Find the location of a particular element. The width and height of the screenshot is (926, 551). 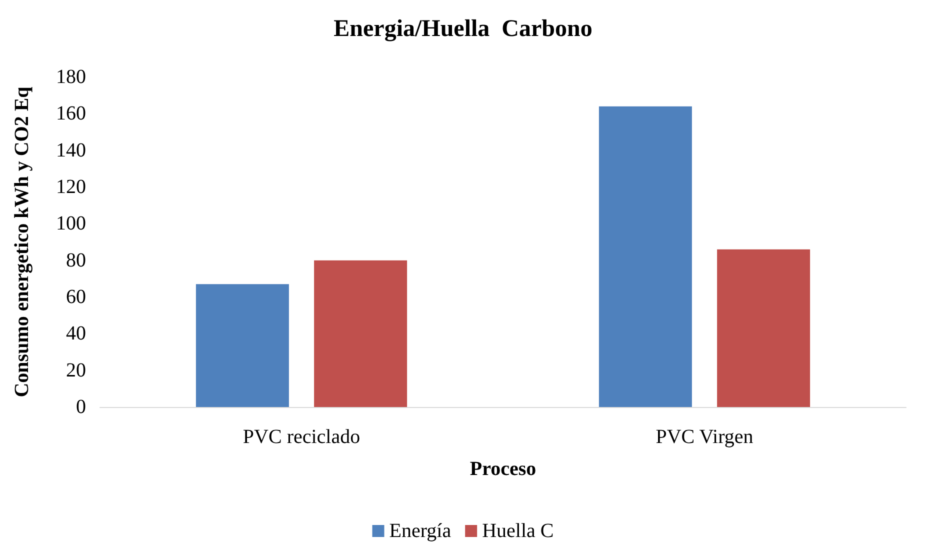

legend-label: Energía is located at coordinates (420, 531).